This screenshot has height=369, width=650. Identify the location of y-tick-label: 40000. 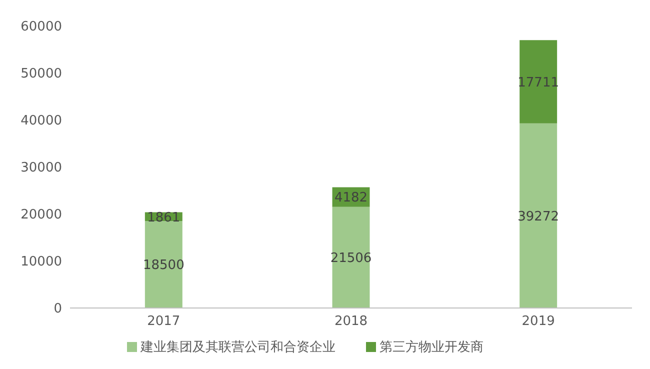
(41, 121).